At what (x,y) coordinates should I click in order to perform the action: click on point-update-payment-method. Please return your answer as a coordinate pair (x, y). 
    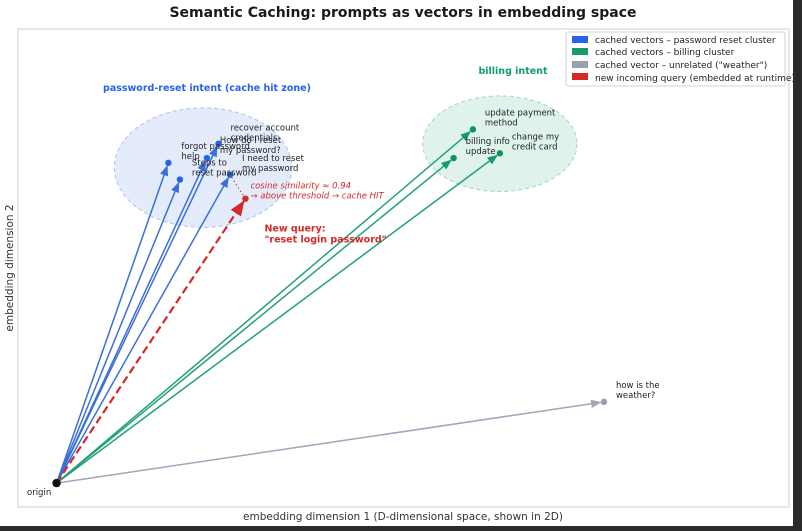
    Looking at the image, I should click on (473, 129).